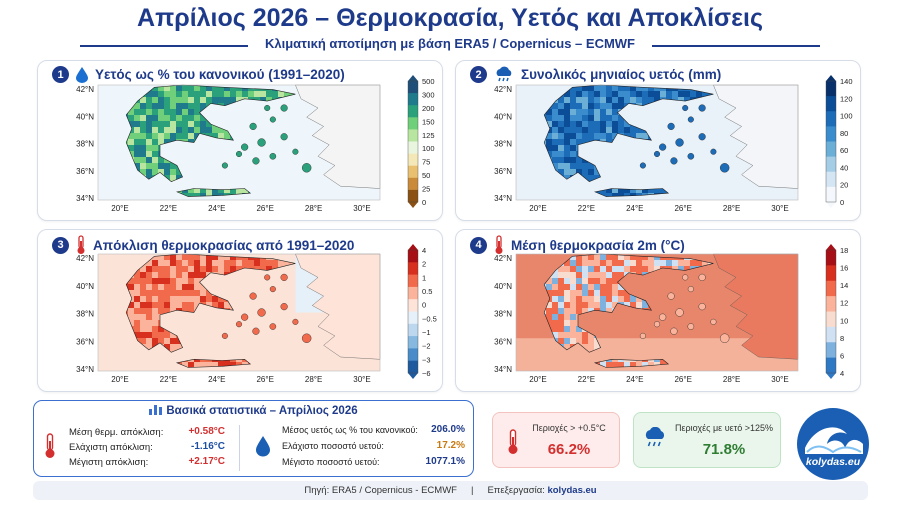 This screenshot has height=506, width=900. Describe the element at coordinates (621, 74) in the screenshot. I see `panel-title-text: Συνολικός μηνιαίος υετός (mm)` at that location.